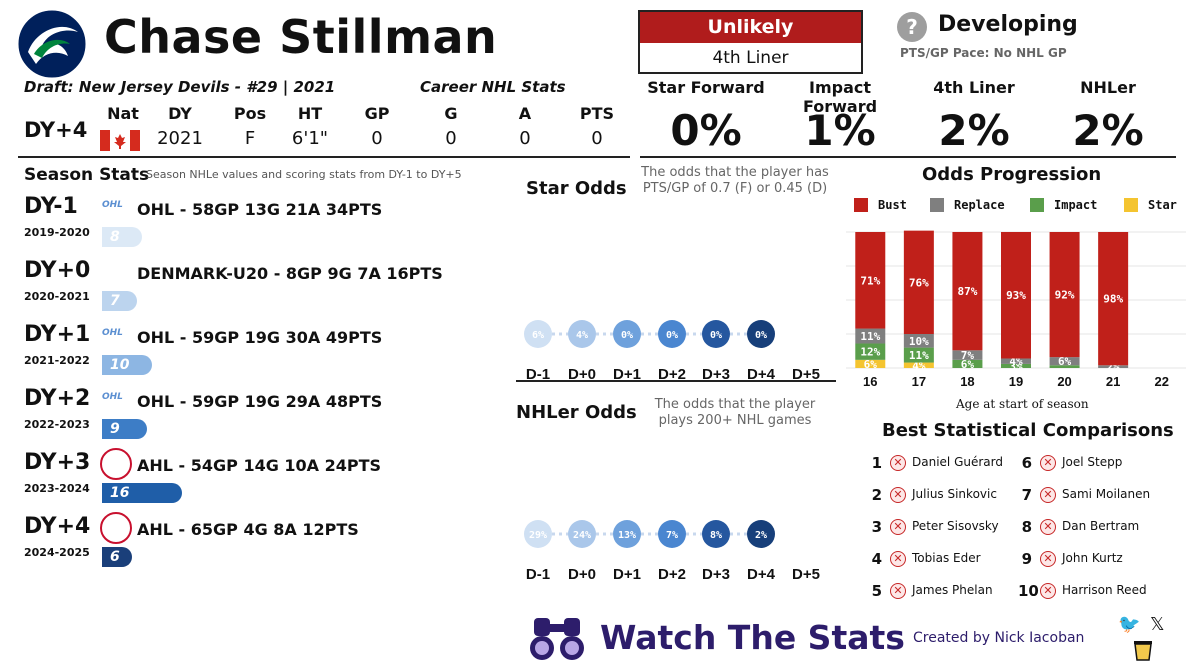 The height and width of the screenshot is (670, 1200). I want to click on odds-value-nhler: 2%, so click(1108, 130).